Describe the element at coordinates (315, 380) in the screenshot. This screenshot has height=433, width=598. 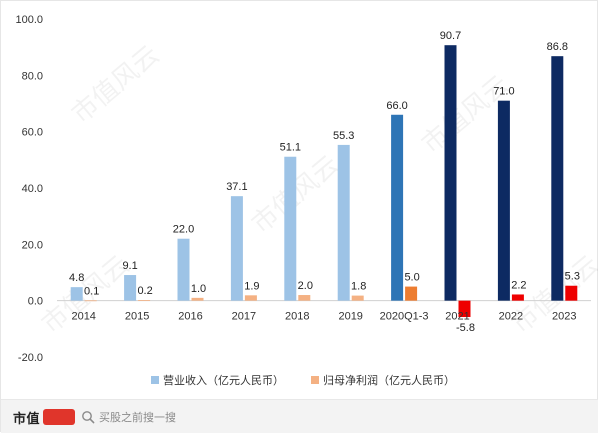
I see `legend-swatch-profit` at that location.